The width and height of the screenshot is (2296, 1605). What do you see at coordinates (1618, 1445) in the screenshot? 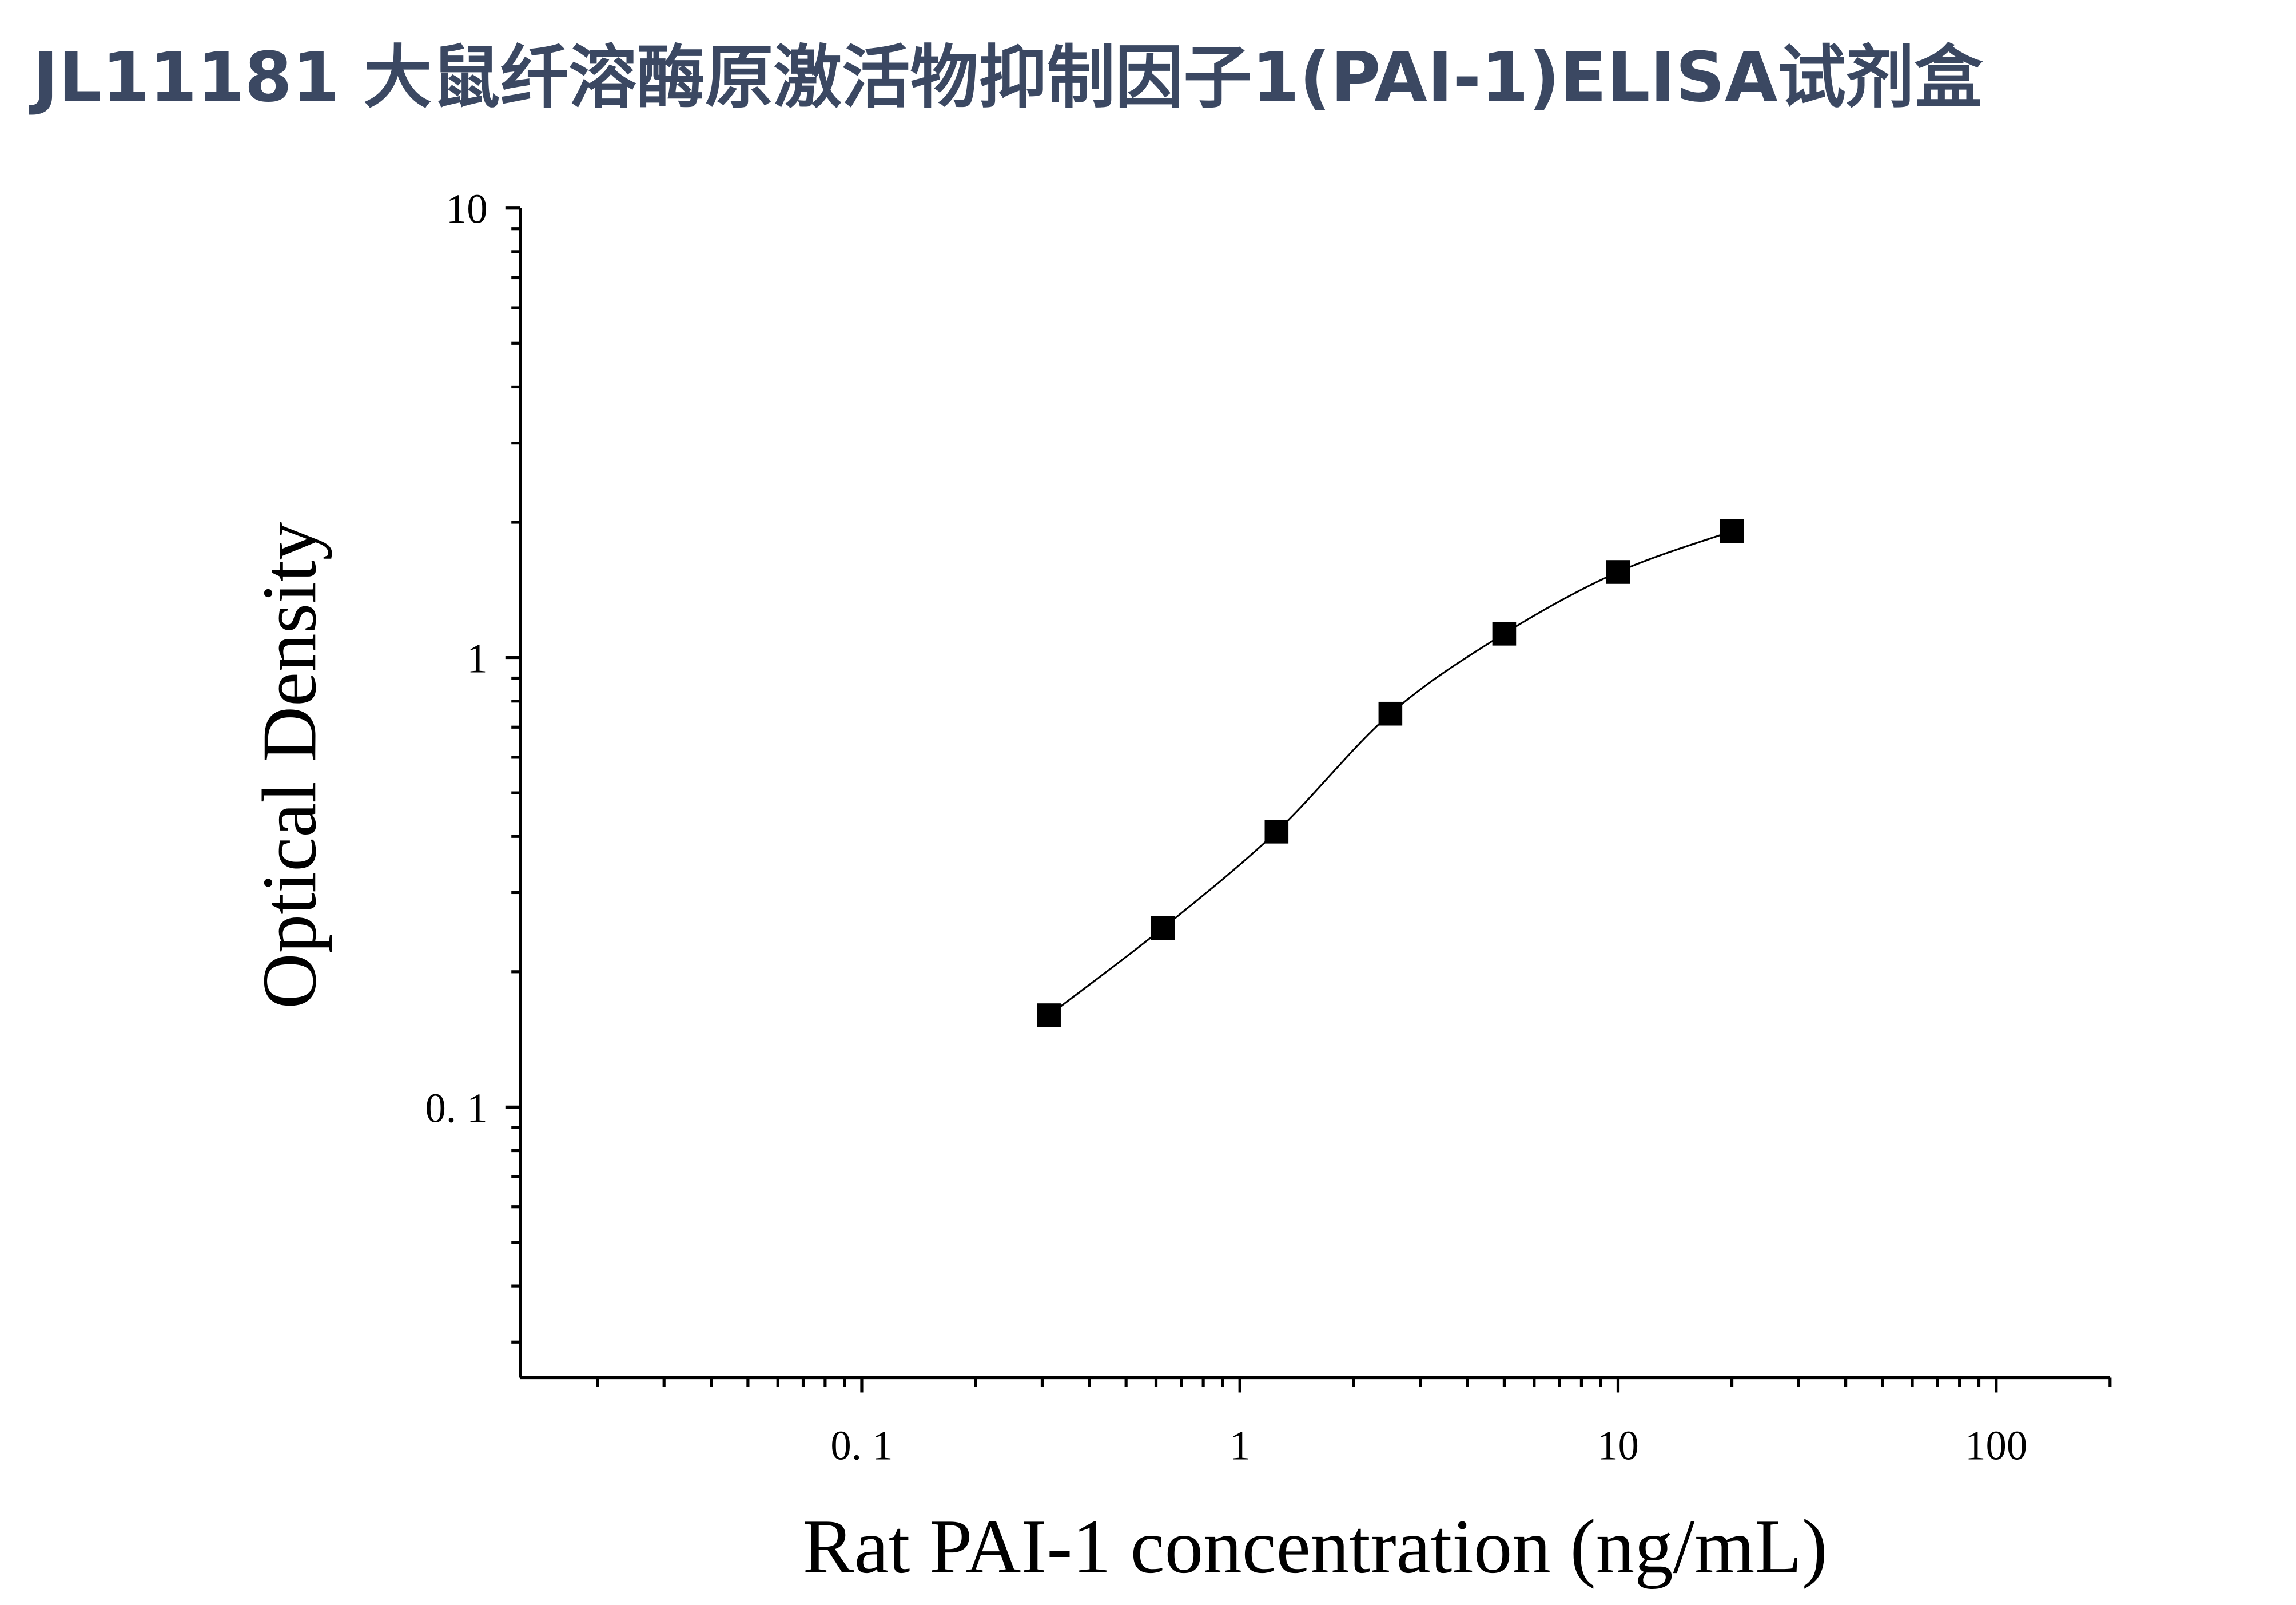
I see `x-tick-label: 10` at bounding box center [1618, 1445].